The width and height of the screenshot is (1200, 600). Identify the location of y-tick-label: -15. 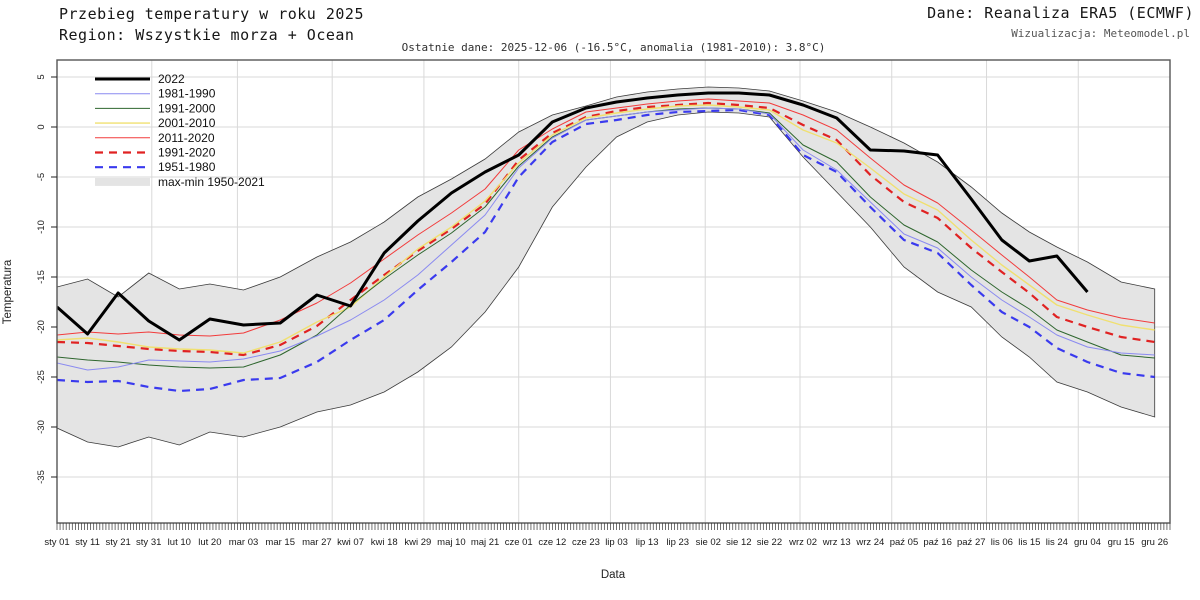
(41, 277).